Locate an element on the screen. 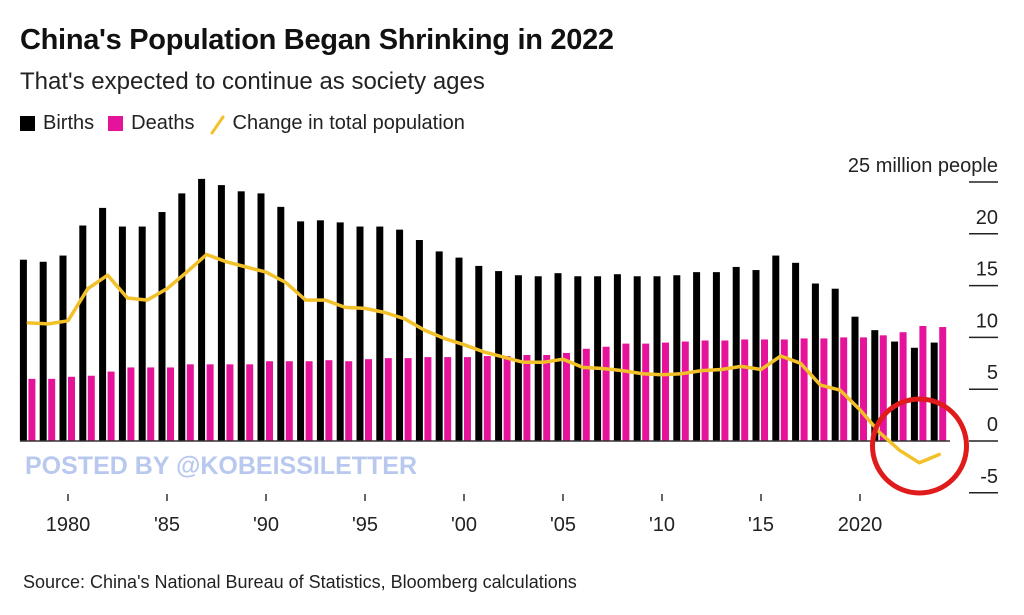  x-tick-label: '05 is located at coordinates (563, 525).